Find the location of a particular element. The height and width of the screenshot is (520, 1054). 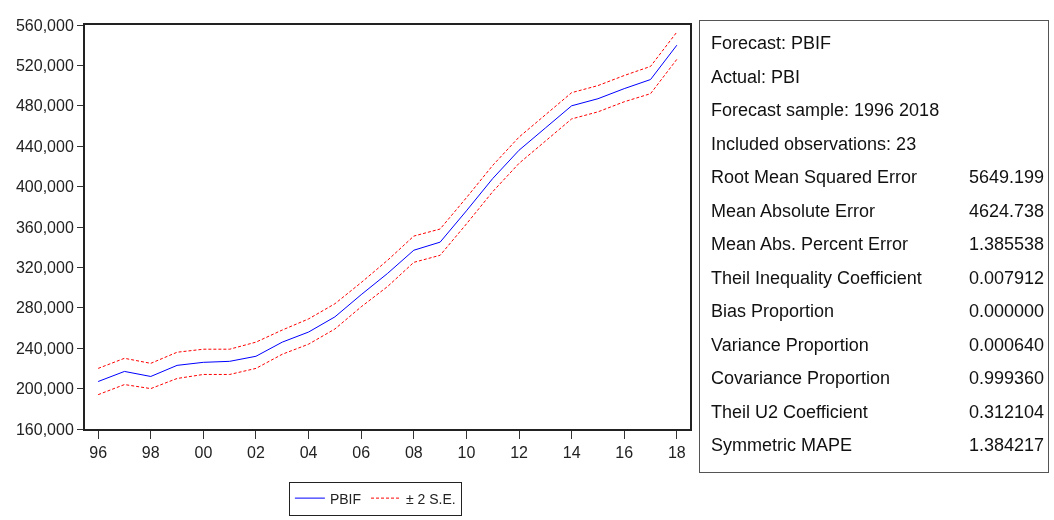

x-tick-label: 12 is located at coordinates (519, 453).